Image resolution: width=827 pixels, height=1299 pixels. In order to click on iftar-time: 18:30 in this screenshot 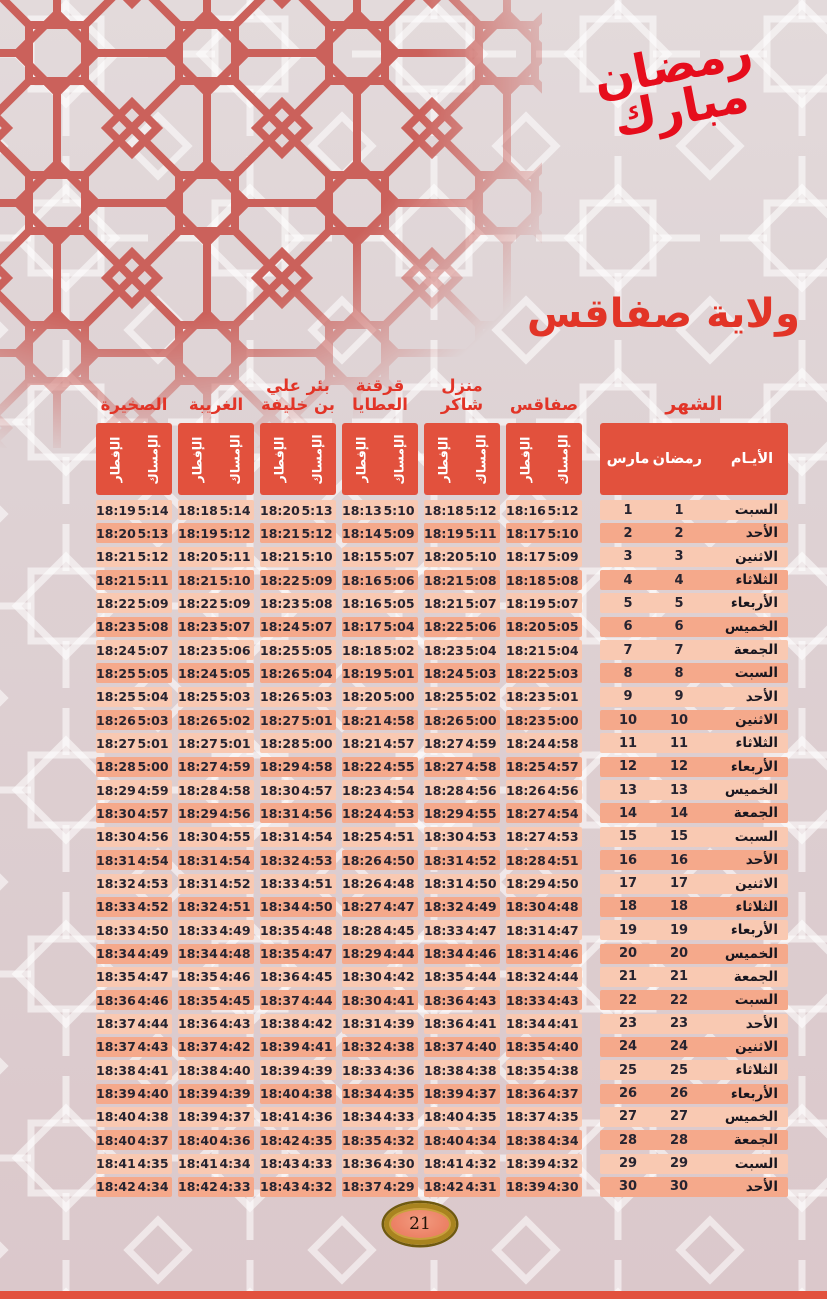, I will do `click(116, 813)`.